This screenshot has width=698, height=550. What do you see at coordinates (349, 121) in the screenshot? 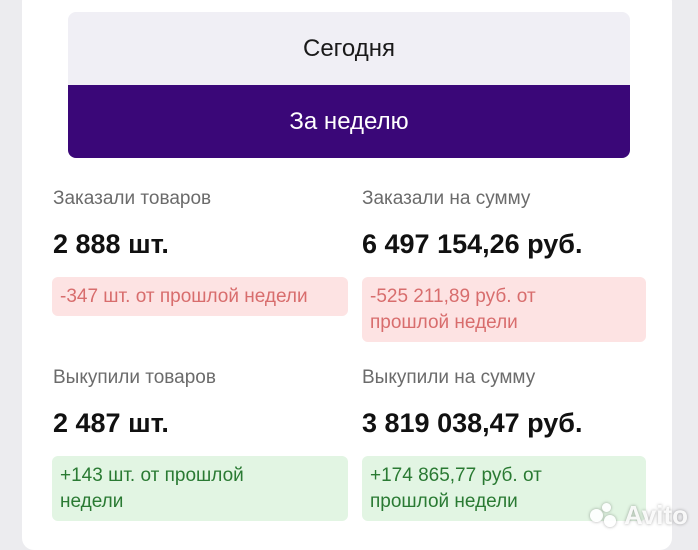
I see `tab-week: За неделю` at bounding box center [349, 121].